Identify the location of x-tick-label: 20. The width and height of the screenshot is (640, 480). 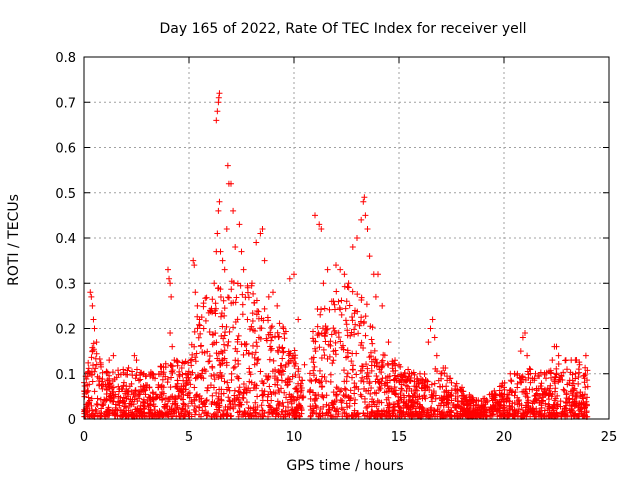
(504, 437).